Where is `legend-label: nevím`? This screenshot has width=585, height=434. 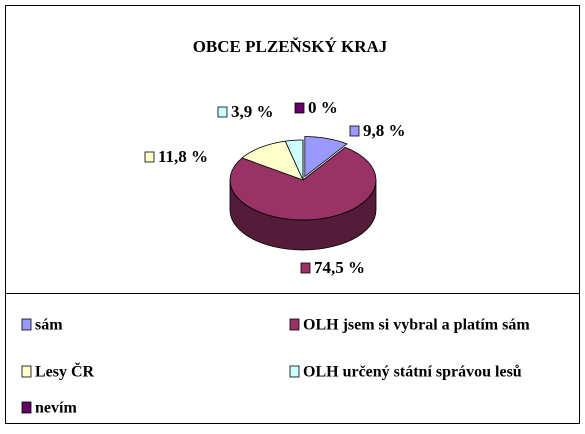
legend-label: nevím is located at coordinates (56, 408).